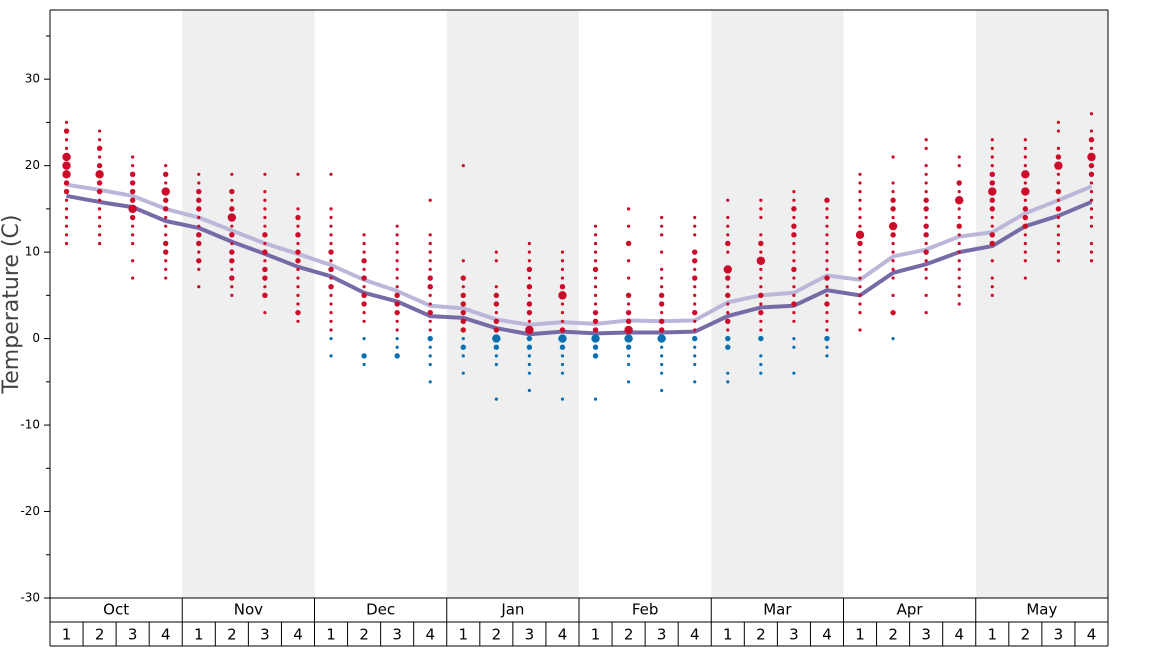  Describe the element at coordinates (133, 635) in the screenshot. I see `week-label: 3` at that location.